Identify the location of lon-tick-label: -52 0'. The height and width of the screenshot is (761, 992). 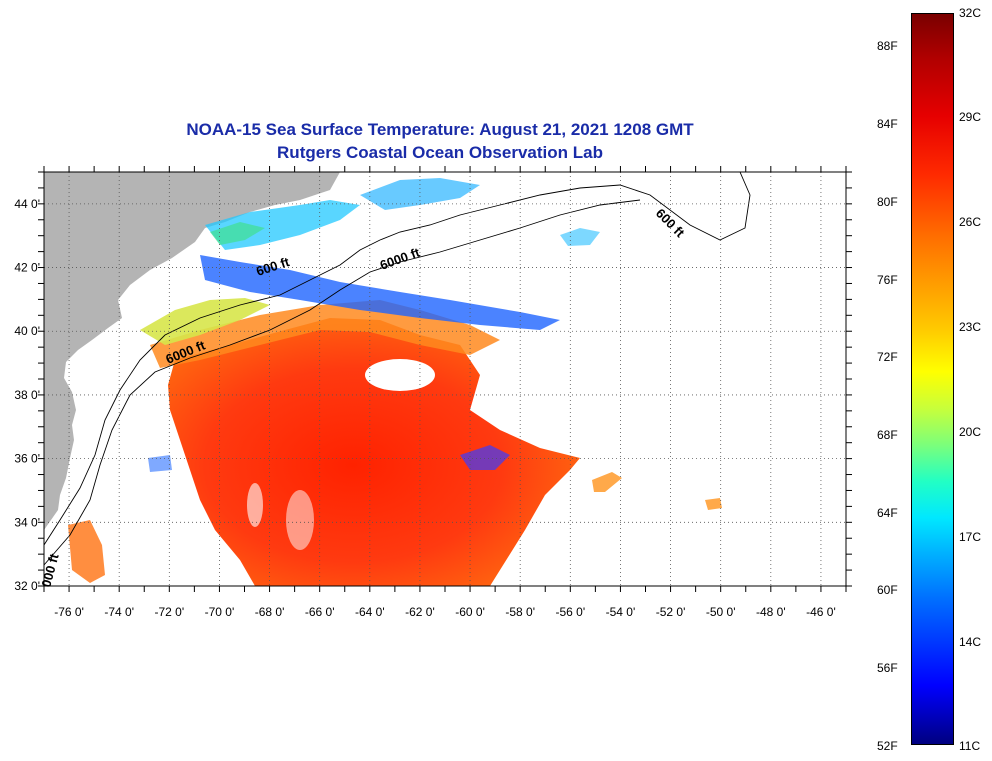
(671, 612).